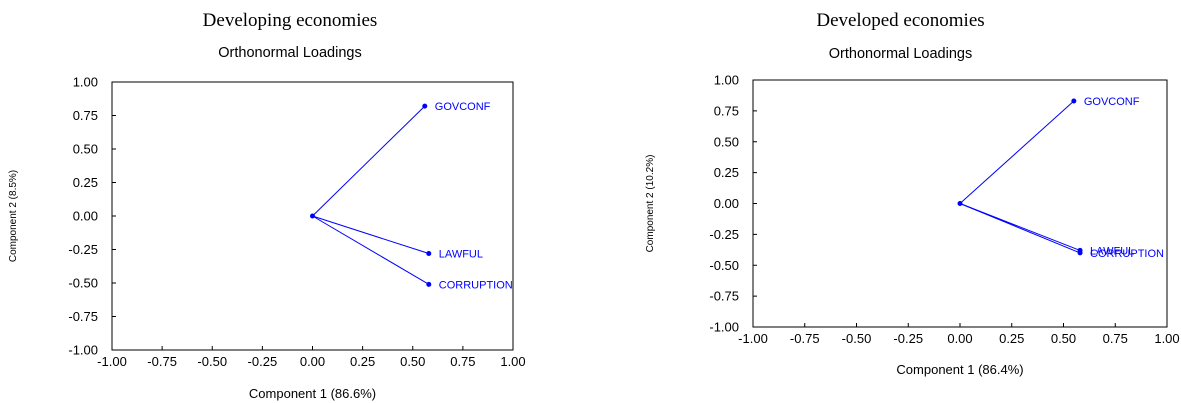 The width and height of the screenshot is (1181, 403). I want to click on y-axis-label: Component 2 (8.5%), so click(13, 216).